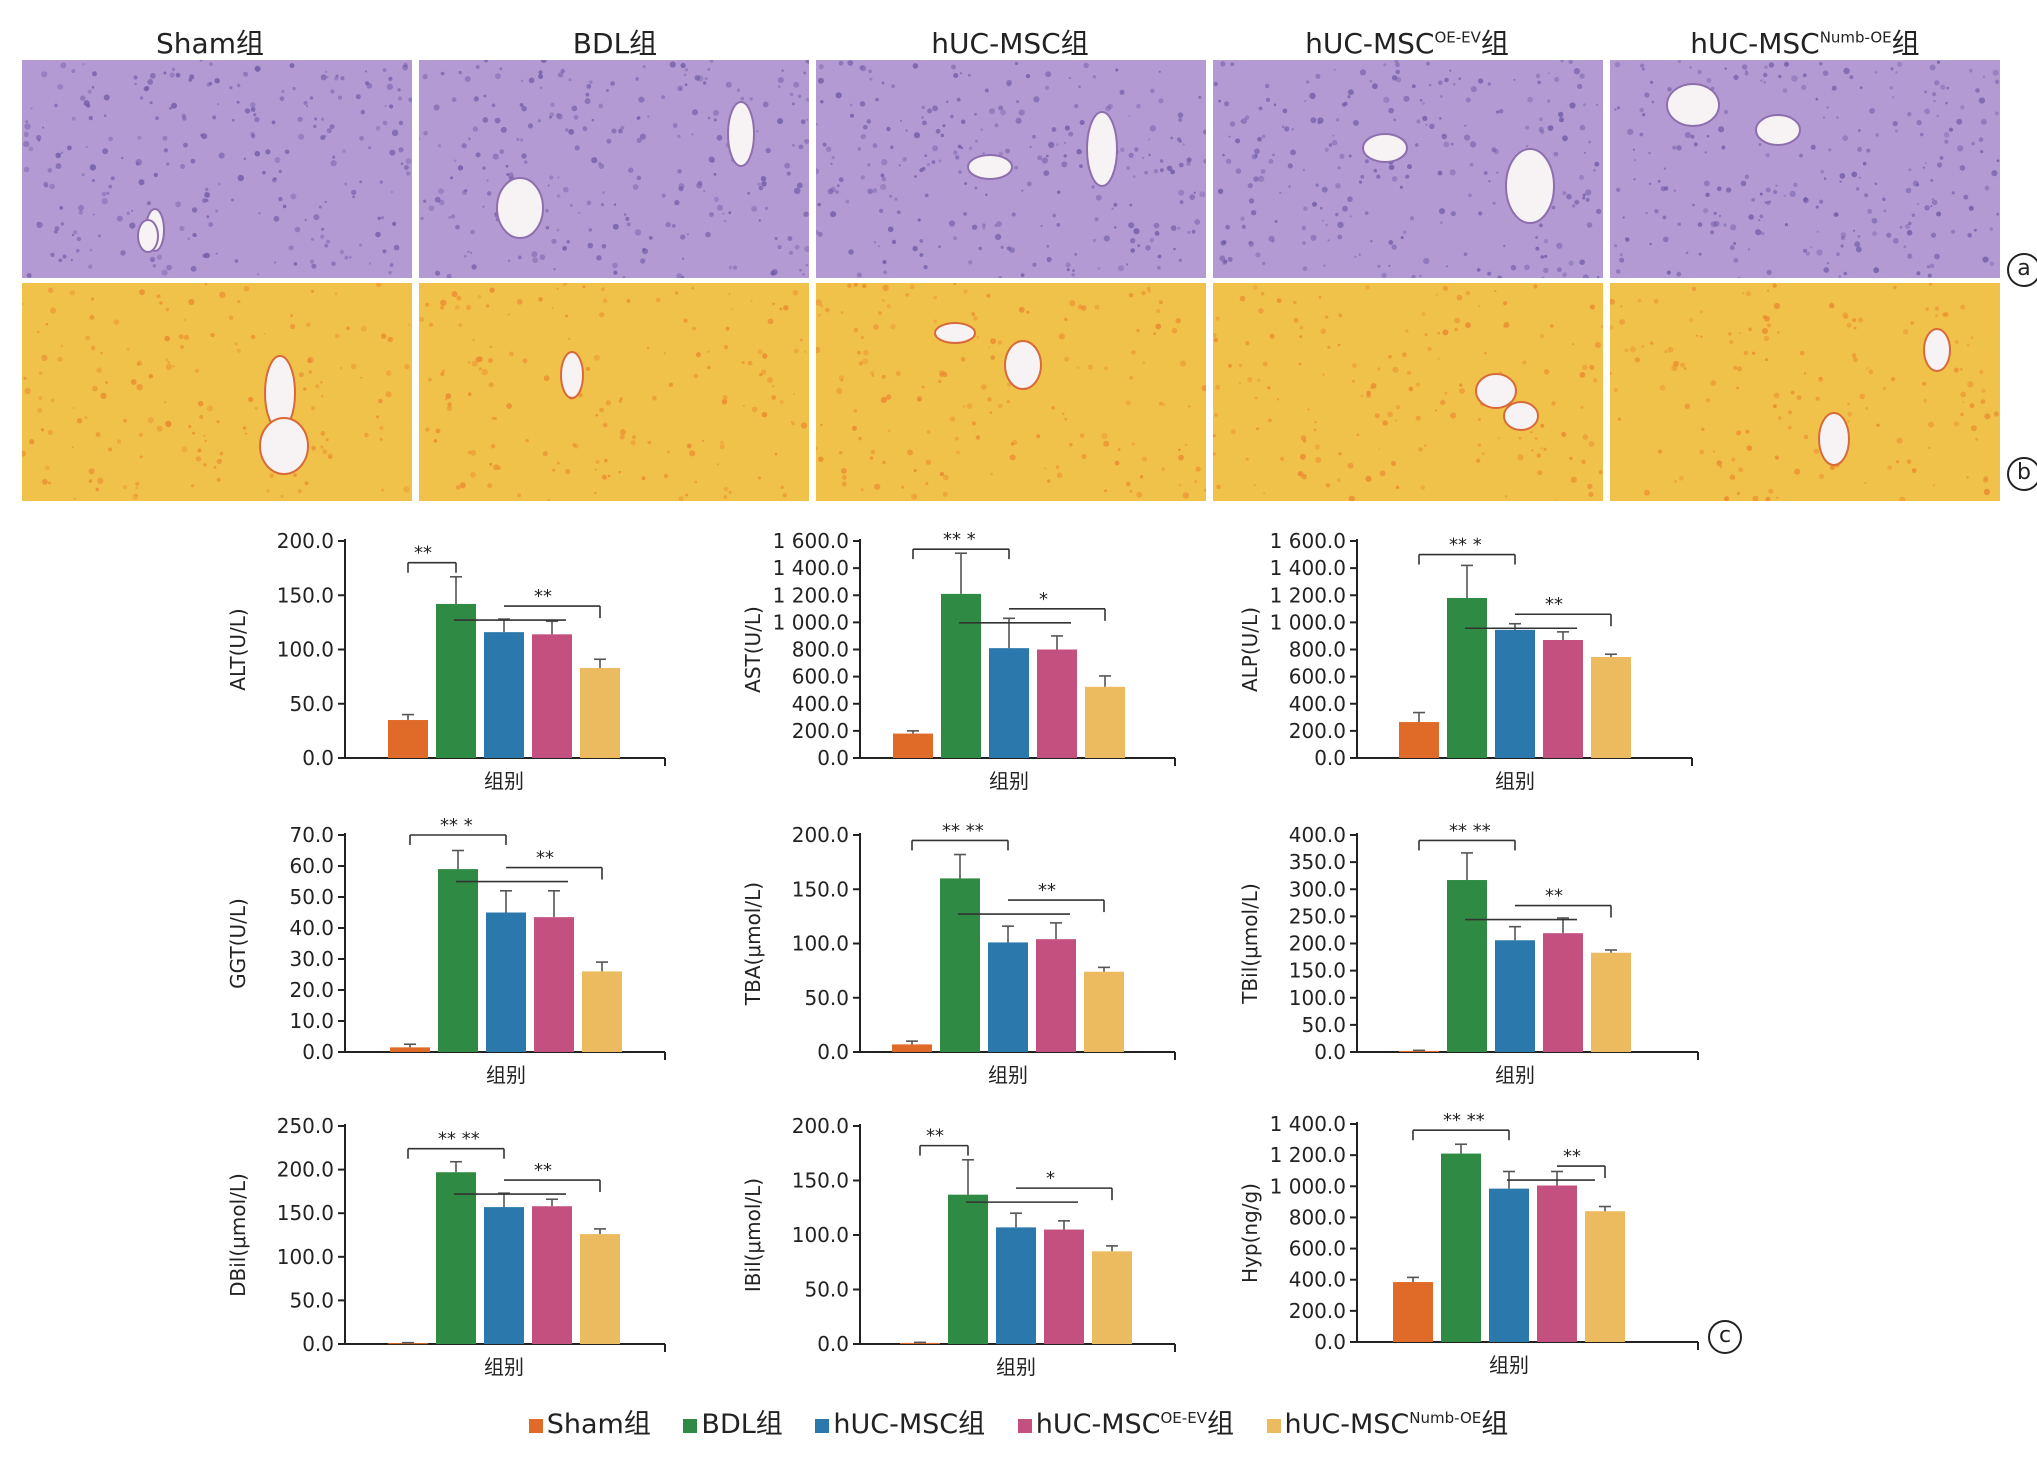  I want to click on y-axis-label: TBA(μmol/L), so click(753, 944).